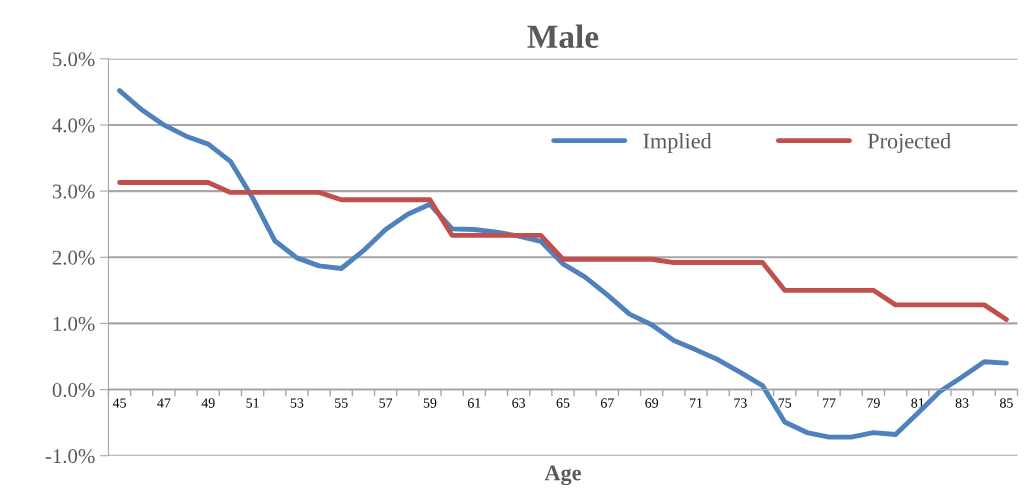 The height and width of the screenshot is (490, 1033). What do you see at coordinates (208, 403) in the screenshot?
I see `x-tick-label: 49` at bounding box center [208, 403].